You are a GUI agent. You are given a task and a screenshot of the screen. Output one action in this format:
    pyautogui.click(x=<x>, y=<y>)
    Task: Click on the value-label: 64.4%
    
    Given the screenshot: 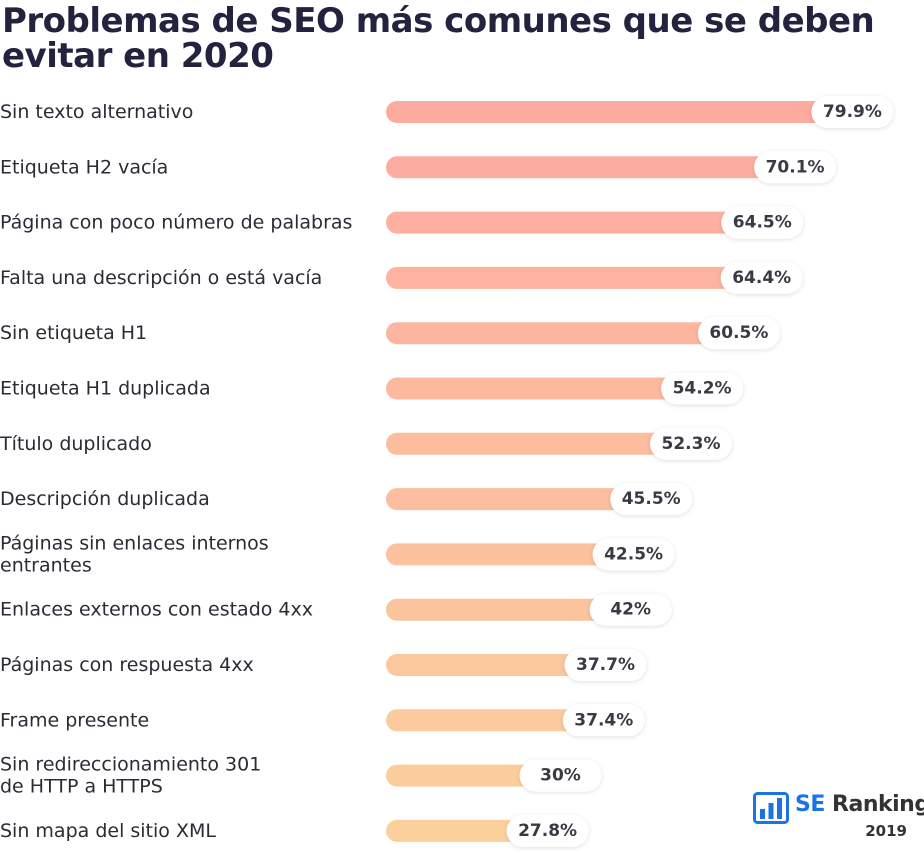 What is the action you would take?
    pyautogui.click(x=761, y=278)
    